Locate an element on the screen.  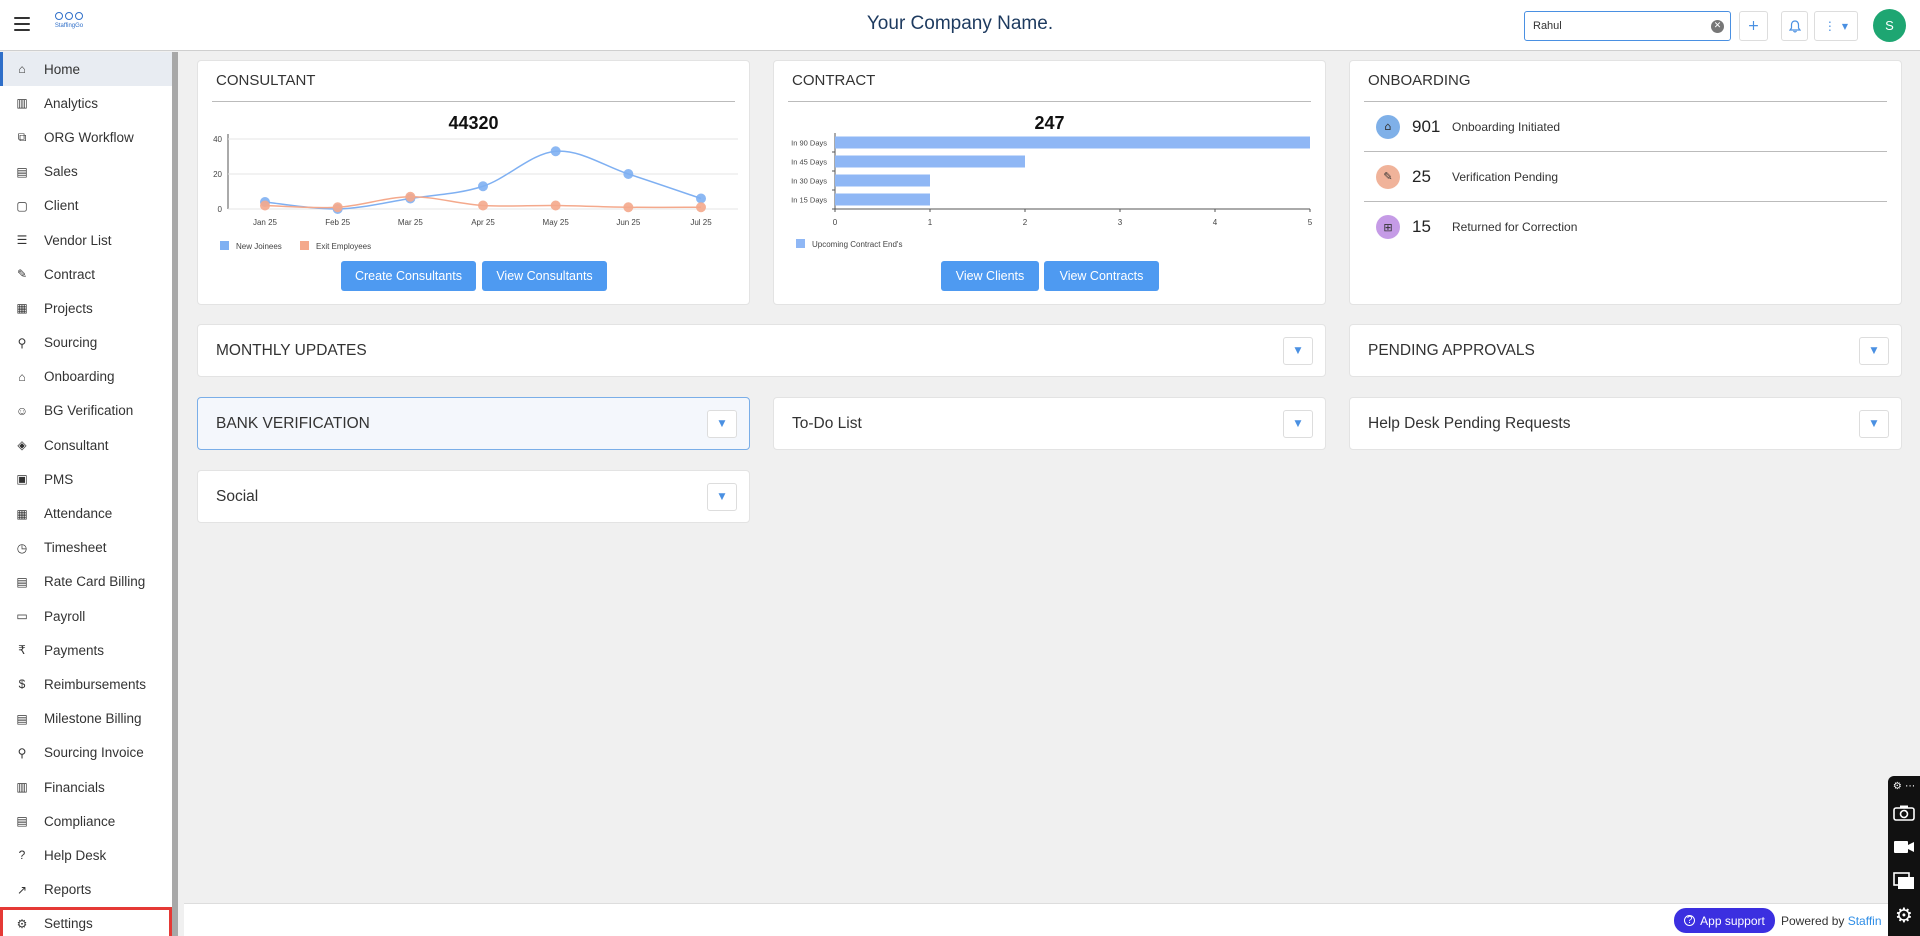
menu-icon is located at coordinates (22, 24).